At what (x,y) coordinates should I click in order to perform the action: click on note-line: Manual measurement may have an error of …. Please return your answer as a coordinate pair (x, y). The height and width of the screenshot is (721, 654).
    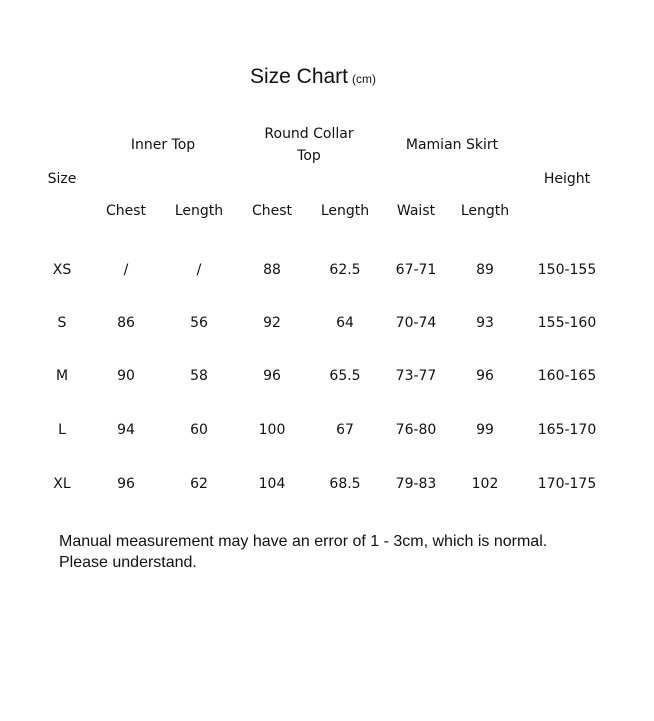
    Looking at the image, I should click on (303, 541).